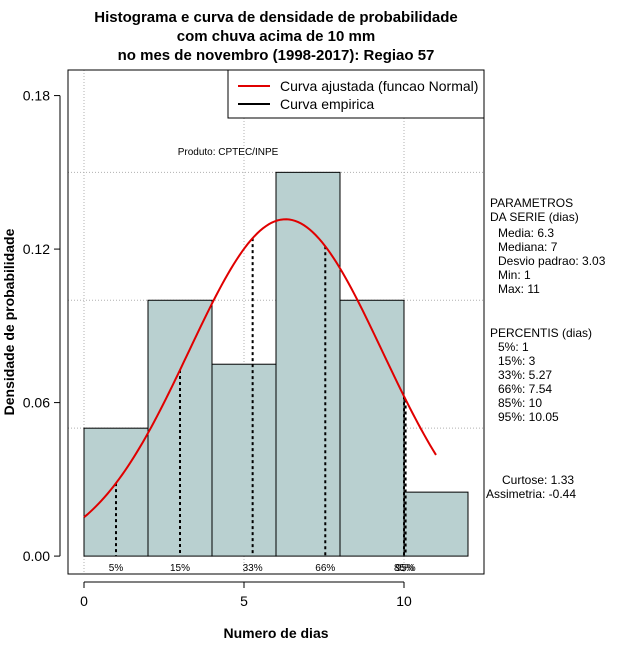 The height and width of the screenshot is (660, 640). I want to click on percentile-label-1: 15%, so click(180, 568).